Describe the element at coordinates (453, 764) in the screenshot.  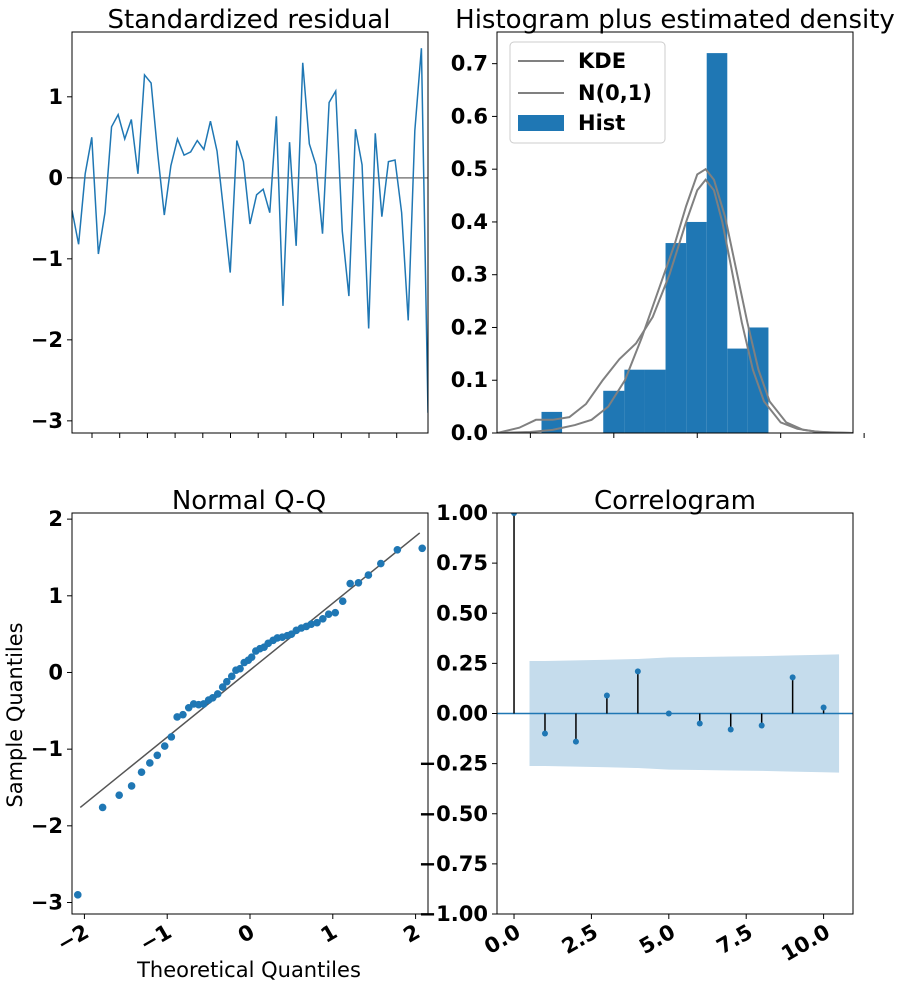
I see `correlogram-ytick-label: −0.25` at that location.